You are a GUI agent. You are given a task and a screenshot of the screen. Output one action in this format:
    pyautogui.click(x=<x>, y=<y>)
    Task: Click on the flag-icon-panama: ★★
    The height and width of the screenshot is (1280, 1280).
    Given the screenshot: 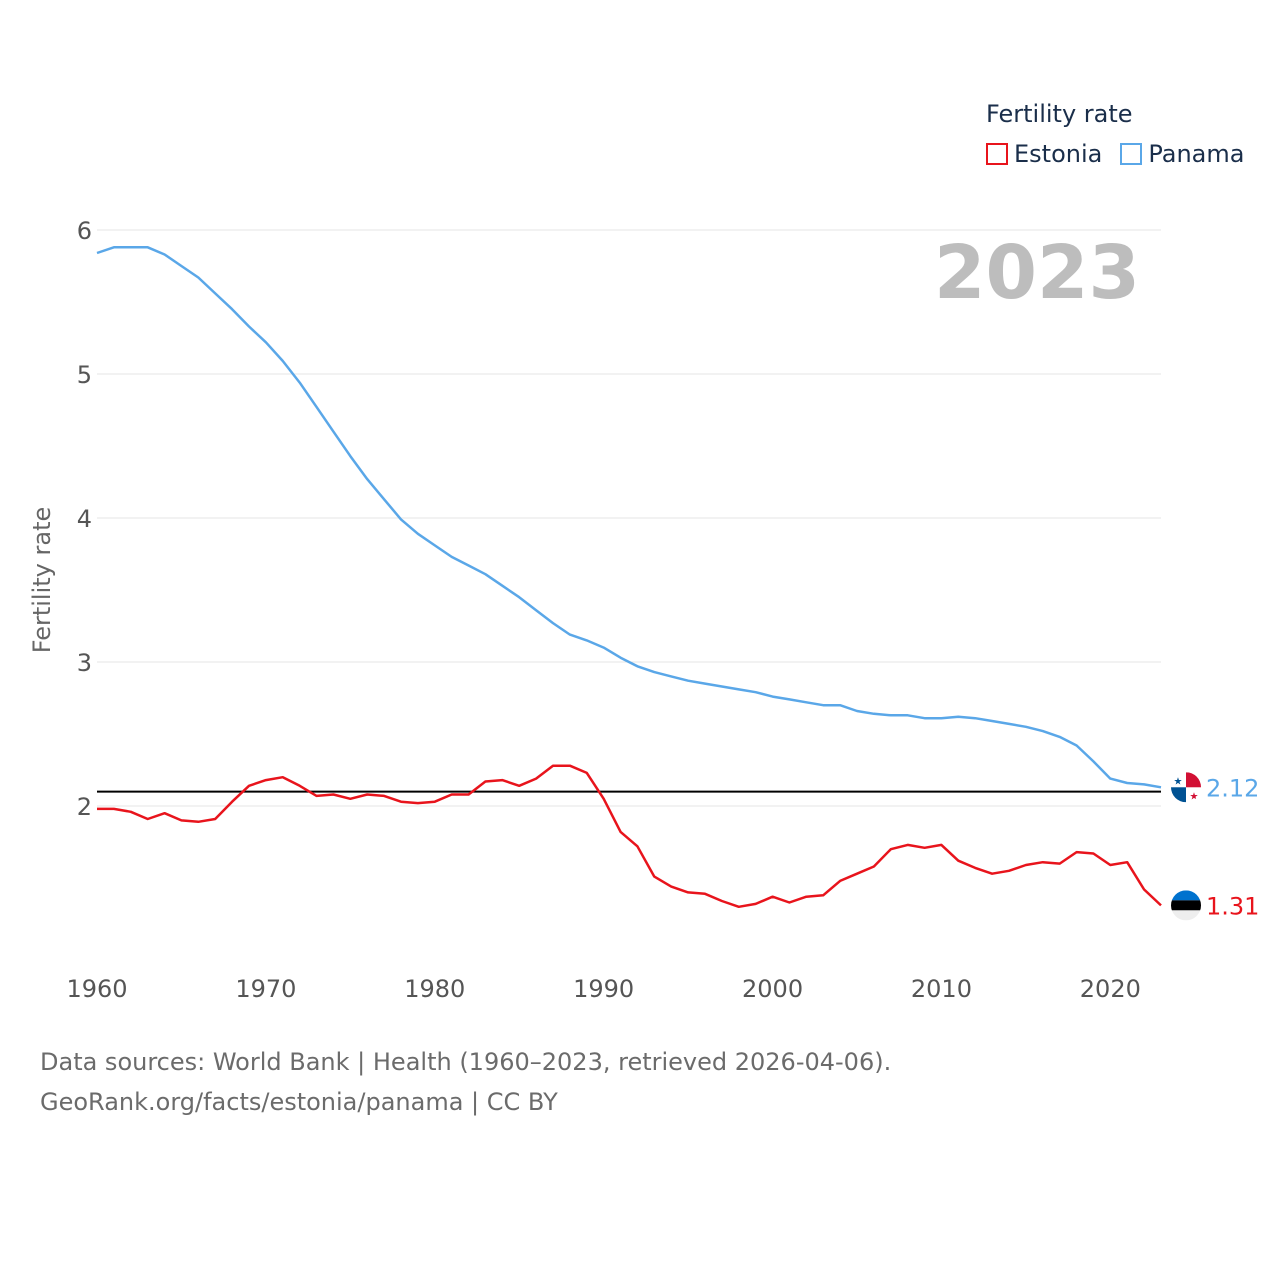 What is the action you would take?
    pyautogui.click(x=1186, y=787)
    